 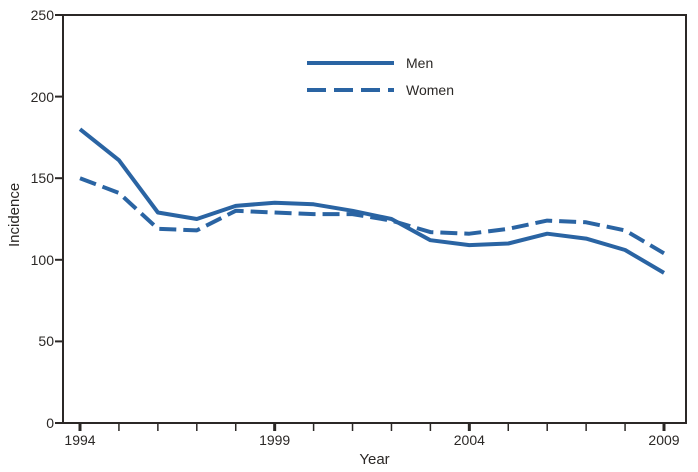 What do you see at coordinates (14, 214) in the screenshot?
I see `y-axis-title: Incidence` at bounding box center [14, 214].